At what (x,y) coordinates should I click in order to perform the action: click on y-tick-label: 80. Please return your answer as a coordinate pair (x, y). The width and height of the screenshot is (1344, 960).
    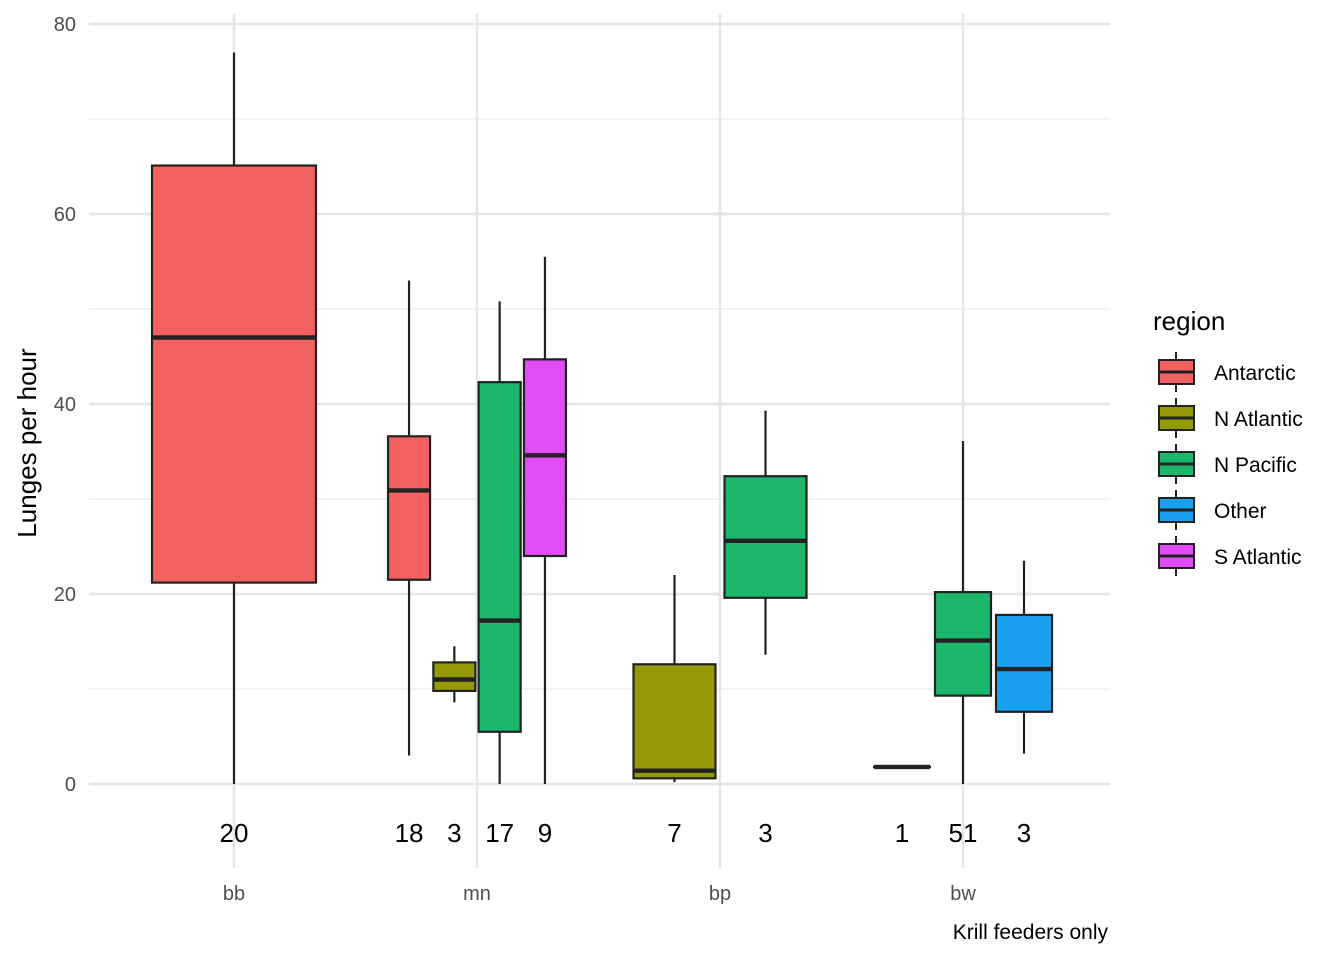
    Looking at the image, I should click on (65, 25).